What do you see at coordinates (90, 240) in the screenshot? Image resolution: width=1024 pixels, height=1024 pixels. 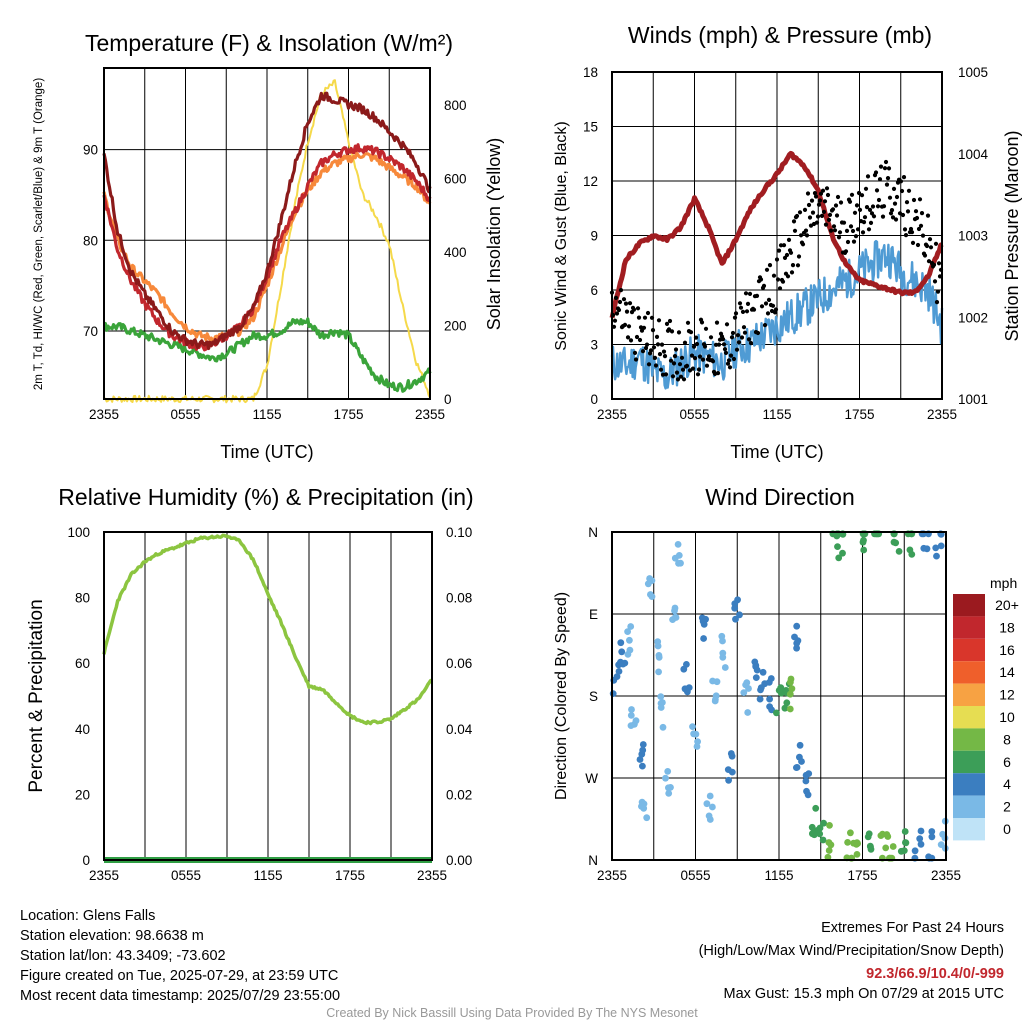 I see `temp-y-tick-label: 80` at bounding box center [90, 240].